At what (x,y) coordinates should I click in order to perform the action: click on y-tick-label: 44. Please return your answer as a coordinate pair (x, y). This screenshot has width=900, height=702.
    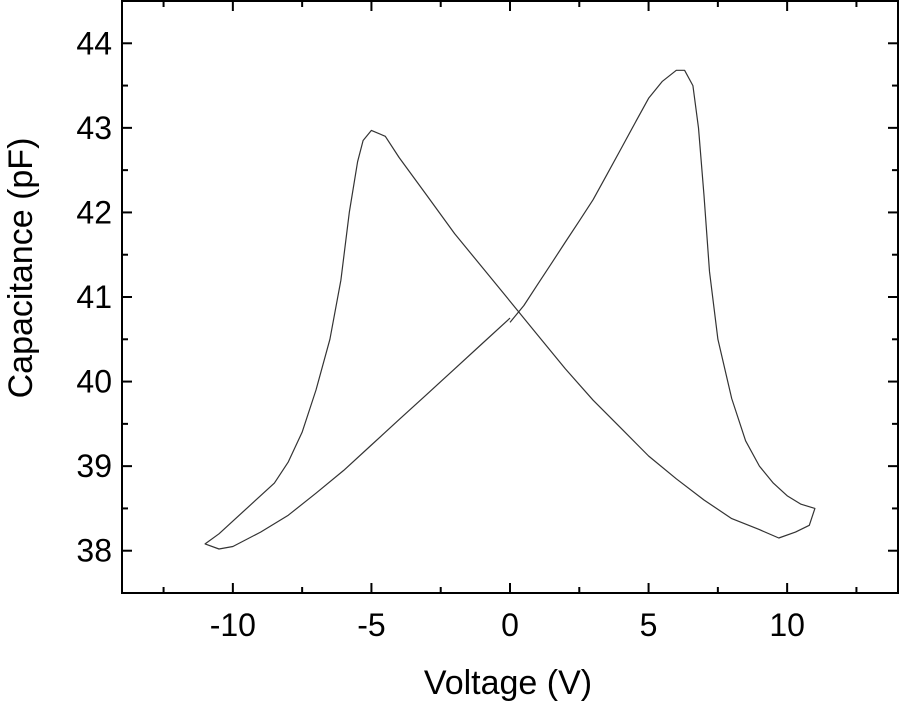
    Looking at the image, I should click on (94, 43).